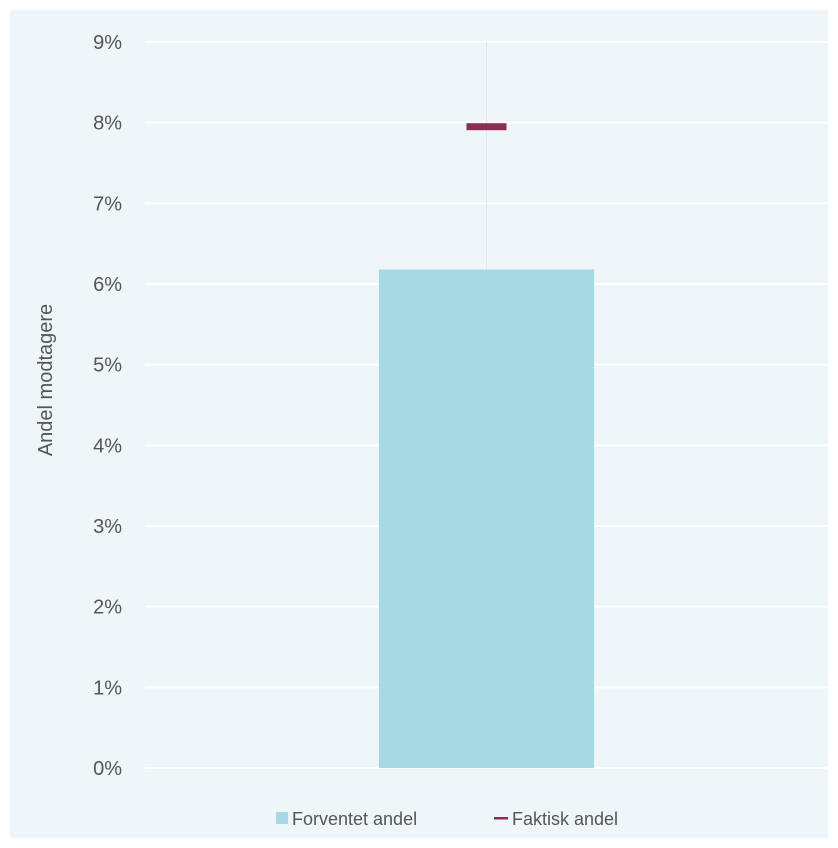 Image resolution: width=838 pixels, height=848 pixels. What do you see at coordinates (501, 818) in the screenshot?
I see `legend-swatch-faktisk` at bounding box center [501, 818].